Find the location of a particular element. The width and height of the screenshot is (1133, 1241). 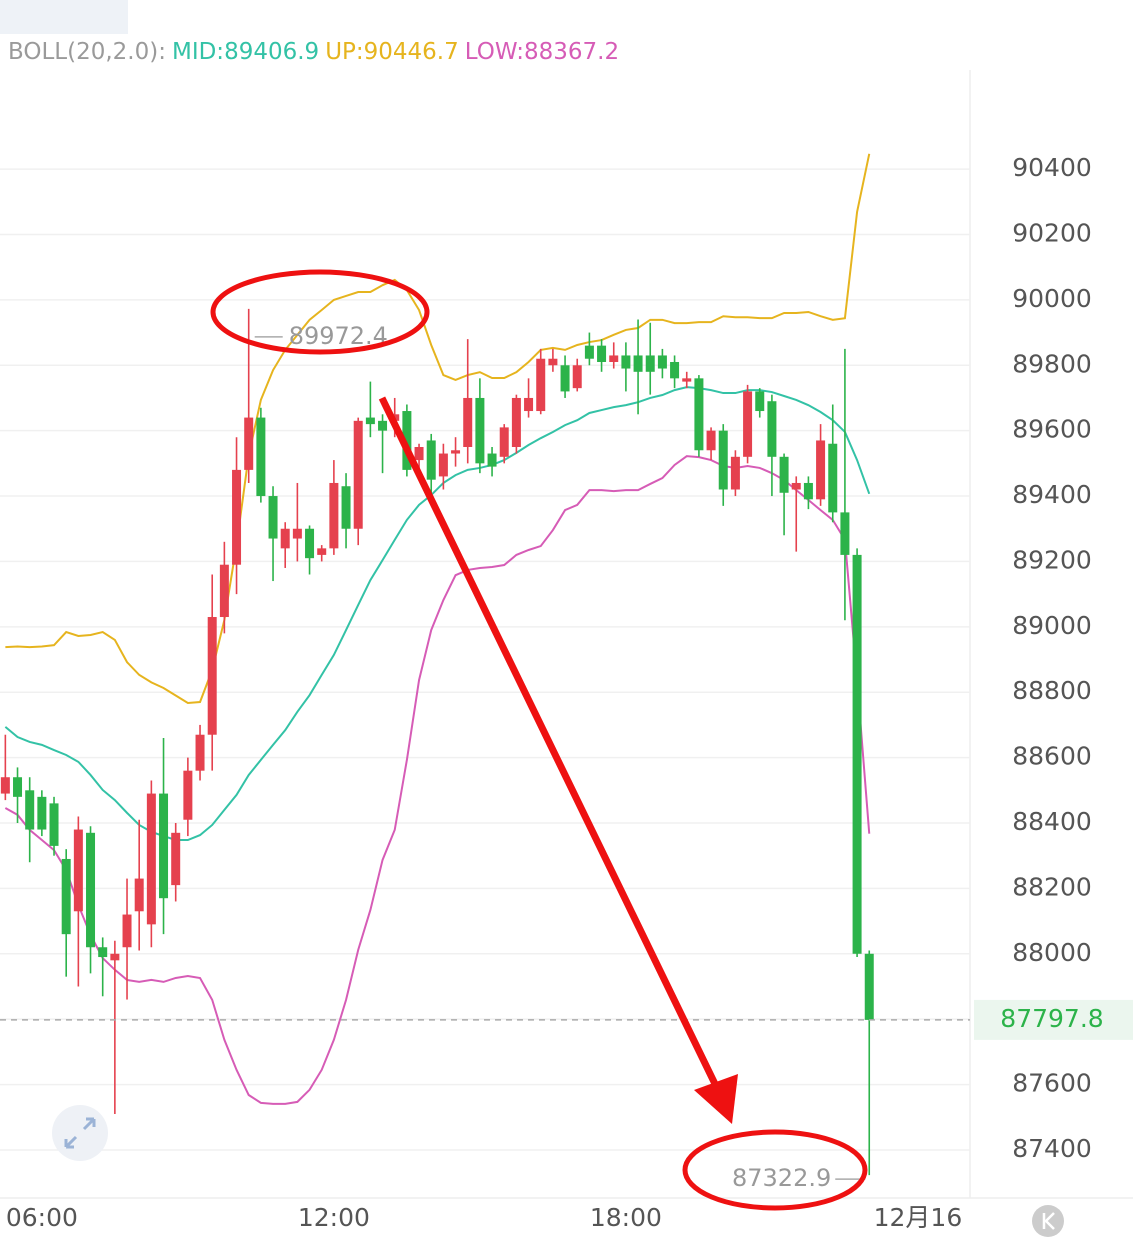

last-price-label: 87797.8 is located at coordinates (1051, 1018).